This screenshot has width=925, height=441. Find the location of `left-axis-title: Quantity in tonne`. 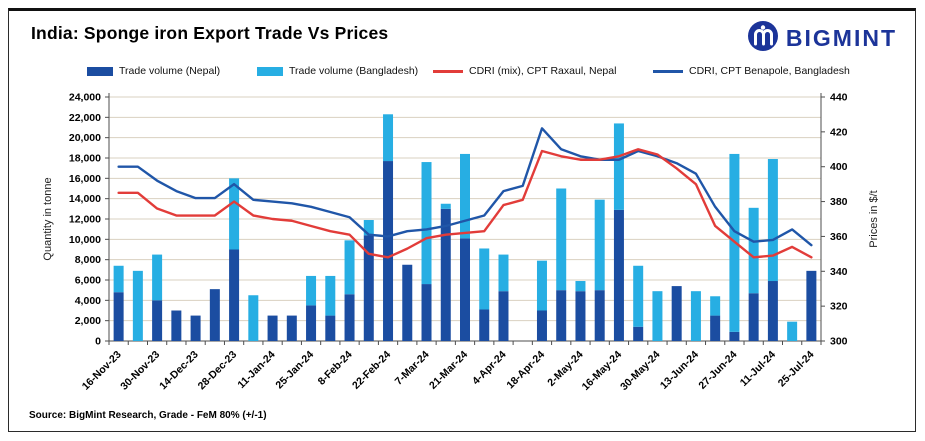

left-axis-title: Quantity in tonne is located at coordinates (48, 218).